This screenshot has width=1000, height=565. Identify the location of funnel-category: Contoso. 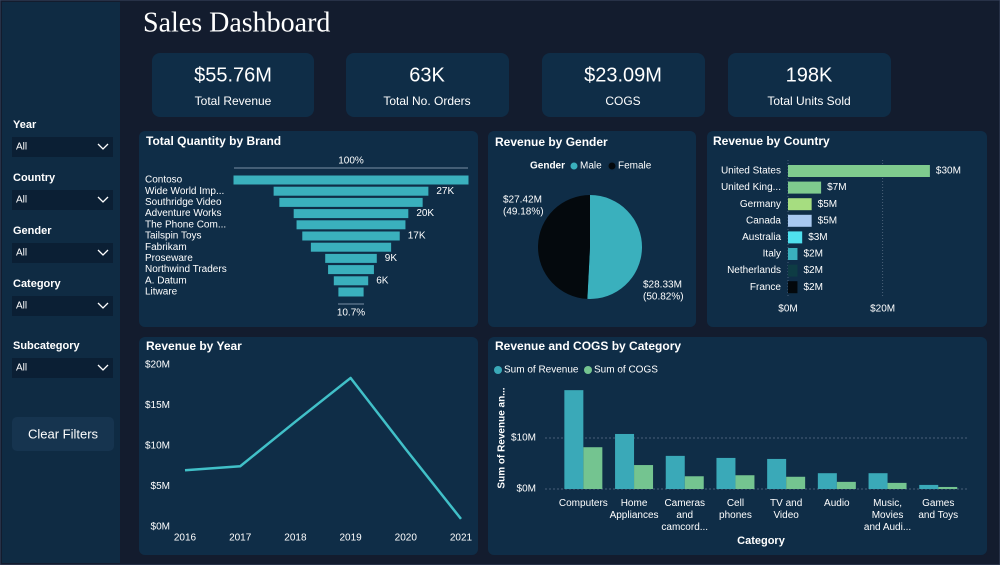
(164, 180).